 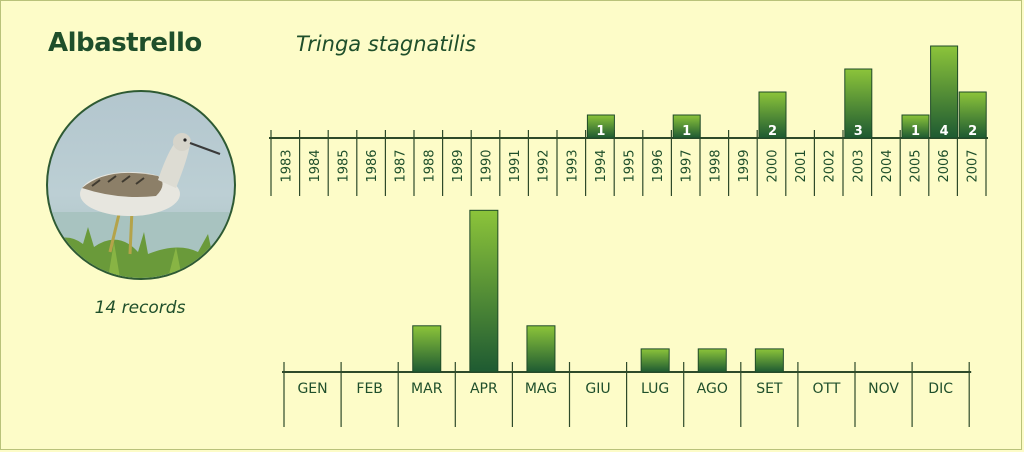 I want to click on year-tick-label: 2004, so click(x=887, y=165).